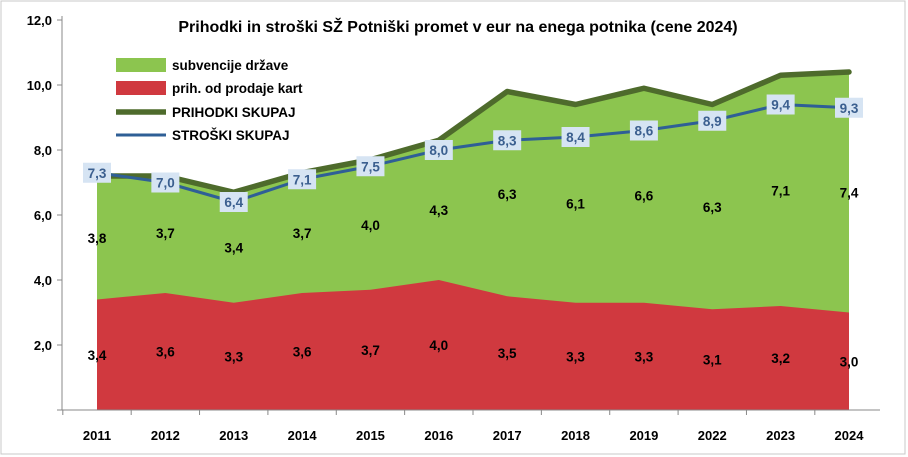 The image size is (908, 457). I want to click on prodaja-data-label: 3,4, so click(97, 355).